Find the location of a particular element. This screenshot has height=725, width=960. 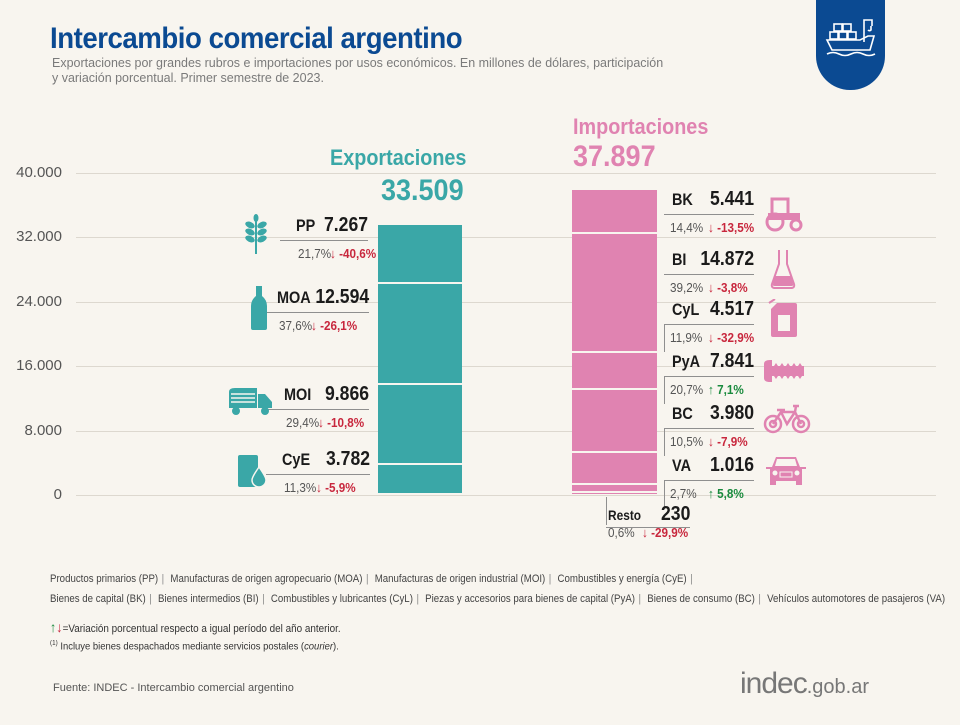

bar-segment-bk is located at coordinates (614, 210).